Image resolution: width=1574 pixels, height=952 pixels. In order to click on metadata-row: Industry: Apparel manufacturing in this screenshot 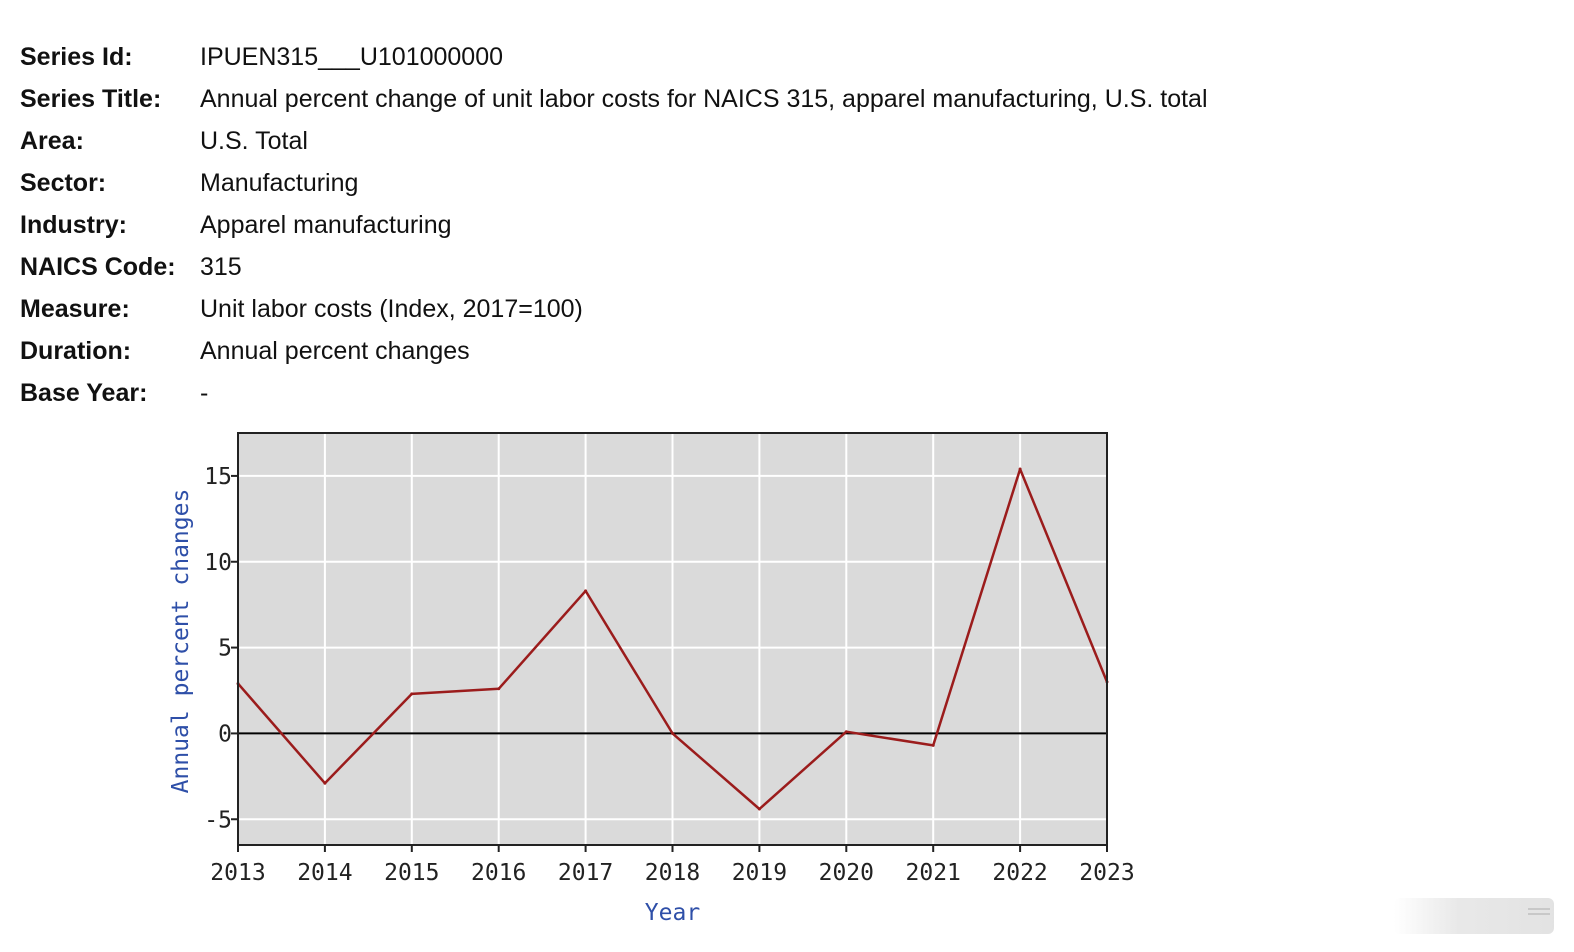, I will do `click(614, 225)`.